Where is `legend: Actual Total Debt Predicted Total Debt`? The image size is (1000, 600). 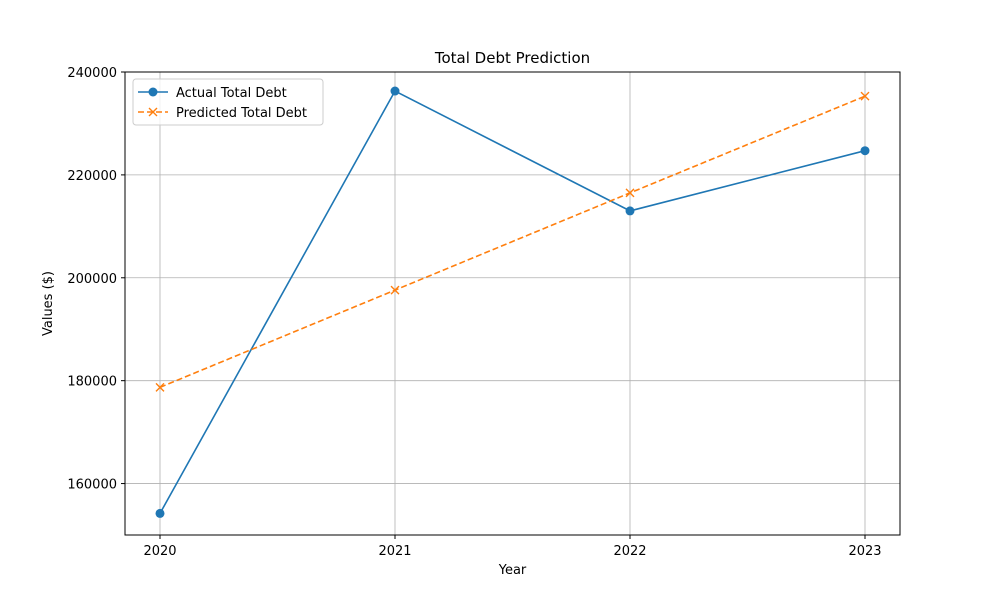 legend: Actual Total Debt Predicted Total Debt is located at coordinates (228, 102).